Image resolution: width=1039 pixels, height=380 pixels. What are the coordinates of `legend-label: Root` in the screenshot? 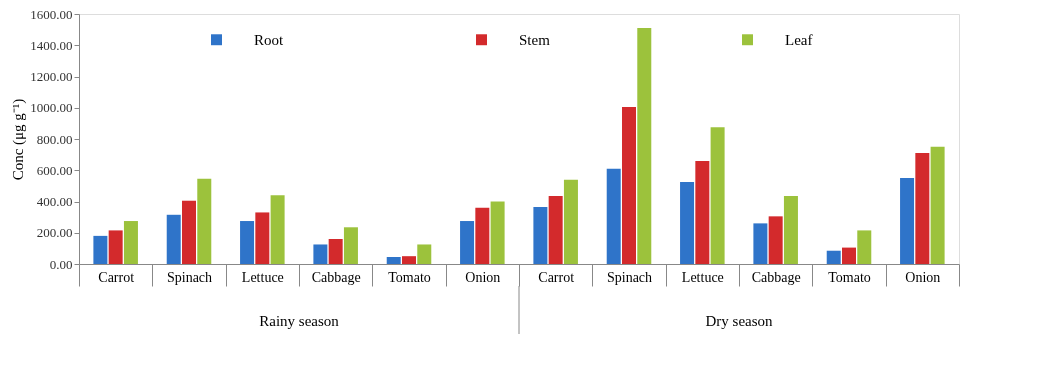 It's located at (269, 39).